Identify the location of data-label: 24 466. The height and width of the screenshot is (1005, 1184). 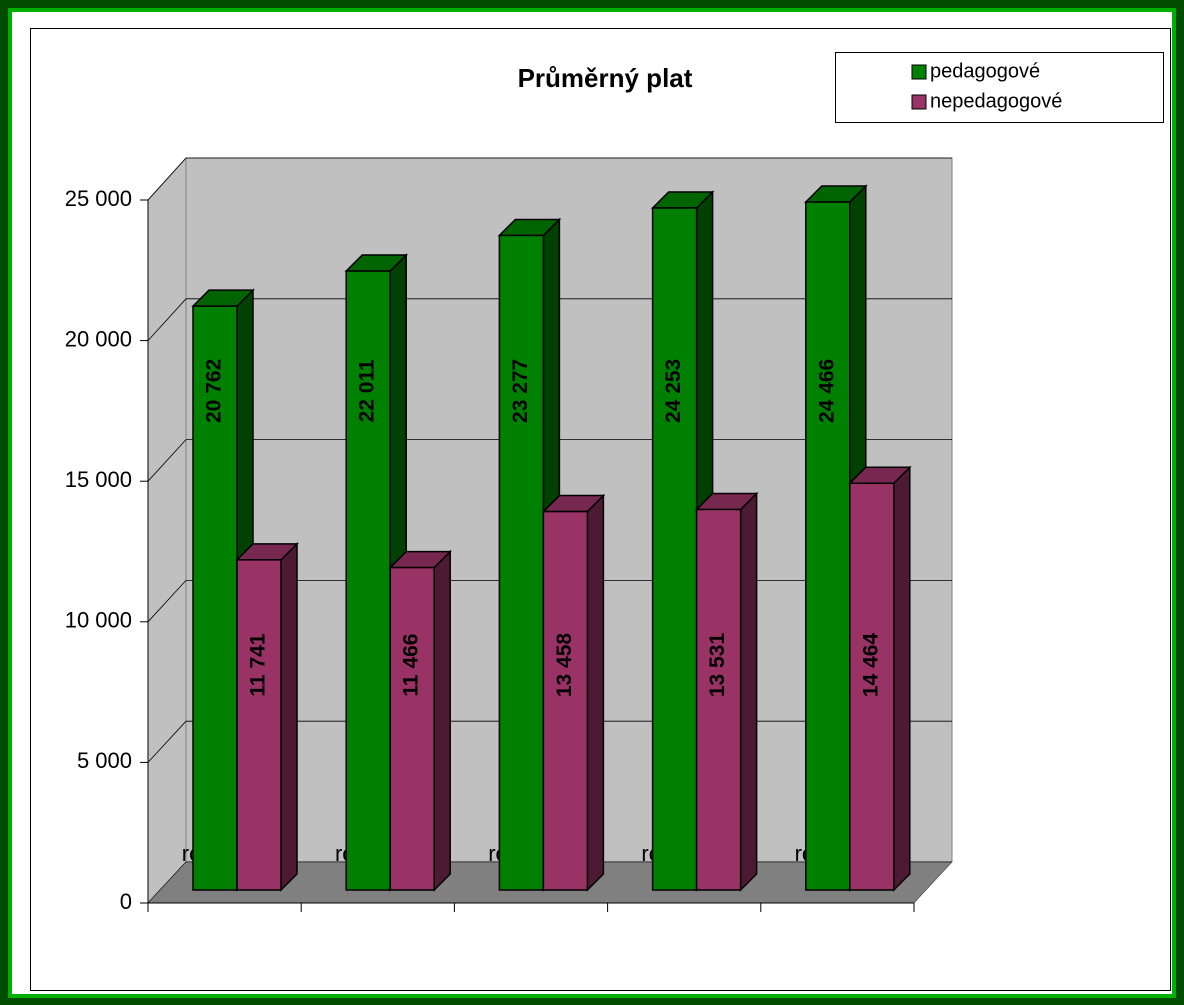
(826, 391).